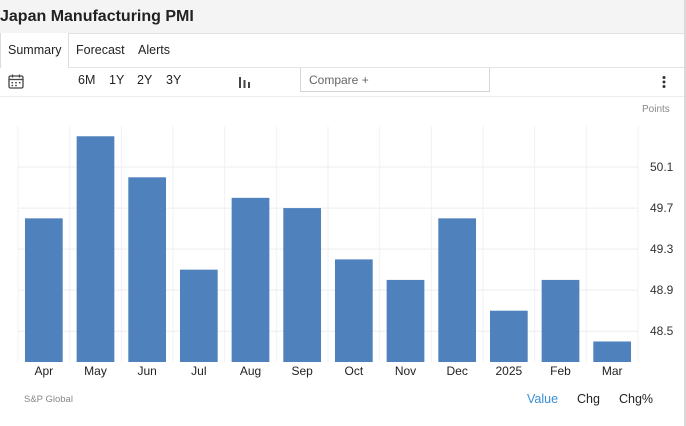 Image resolution: width=686 pixels, height=426 pixels. I want to click on x-tick-label: Jun, so click(146, 371).